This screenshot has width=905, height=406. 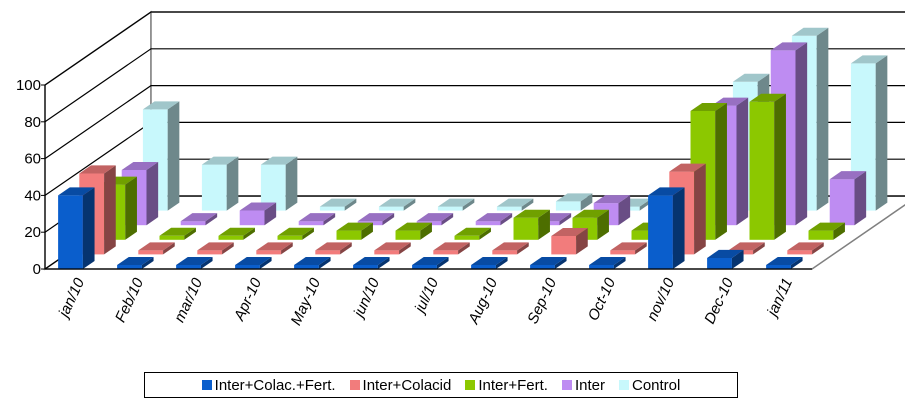 I want to click on x-tick-label: Dec-10, so click(x=719, y=301).